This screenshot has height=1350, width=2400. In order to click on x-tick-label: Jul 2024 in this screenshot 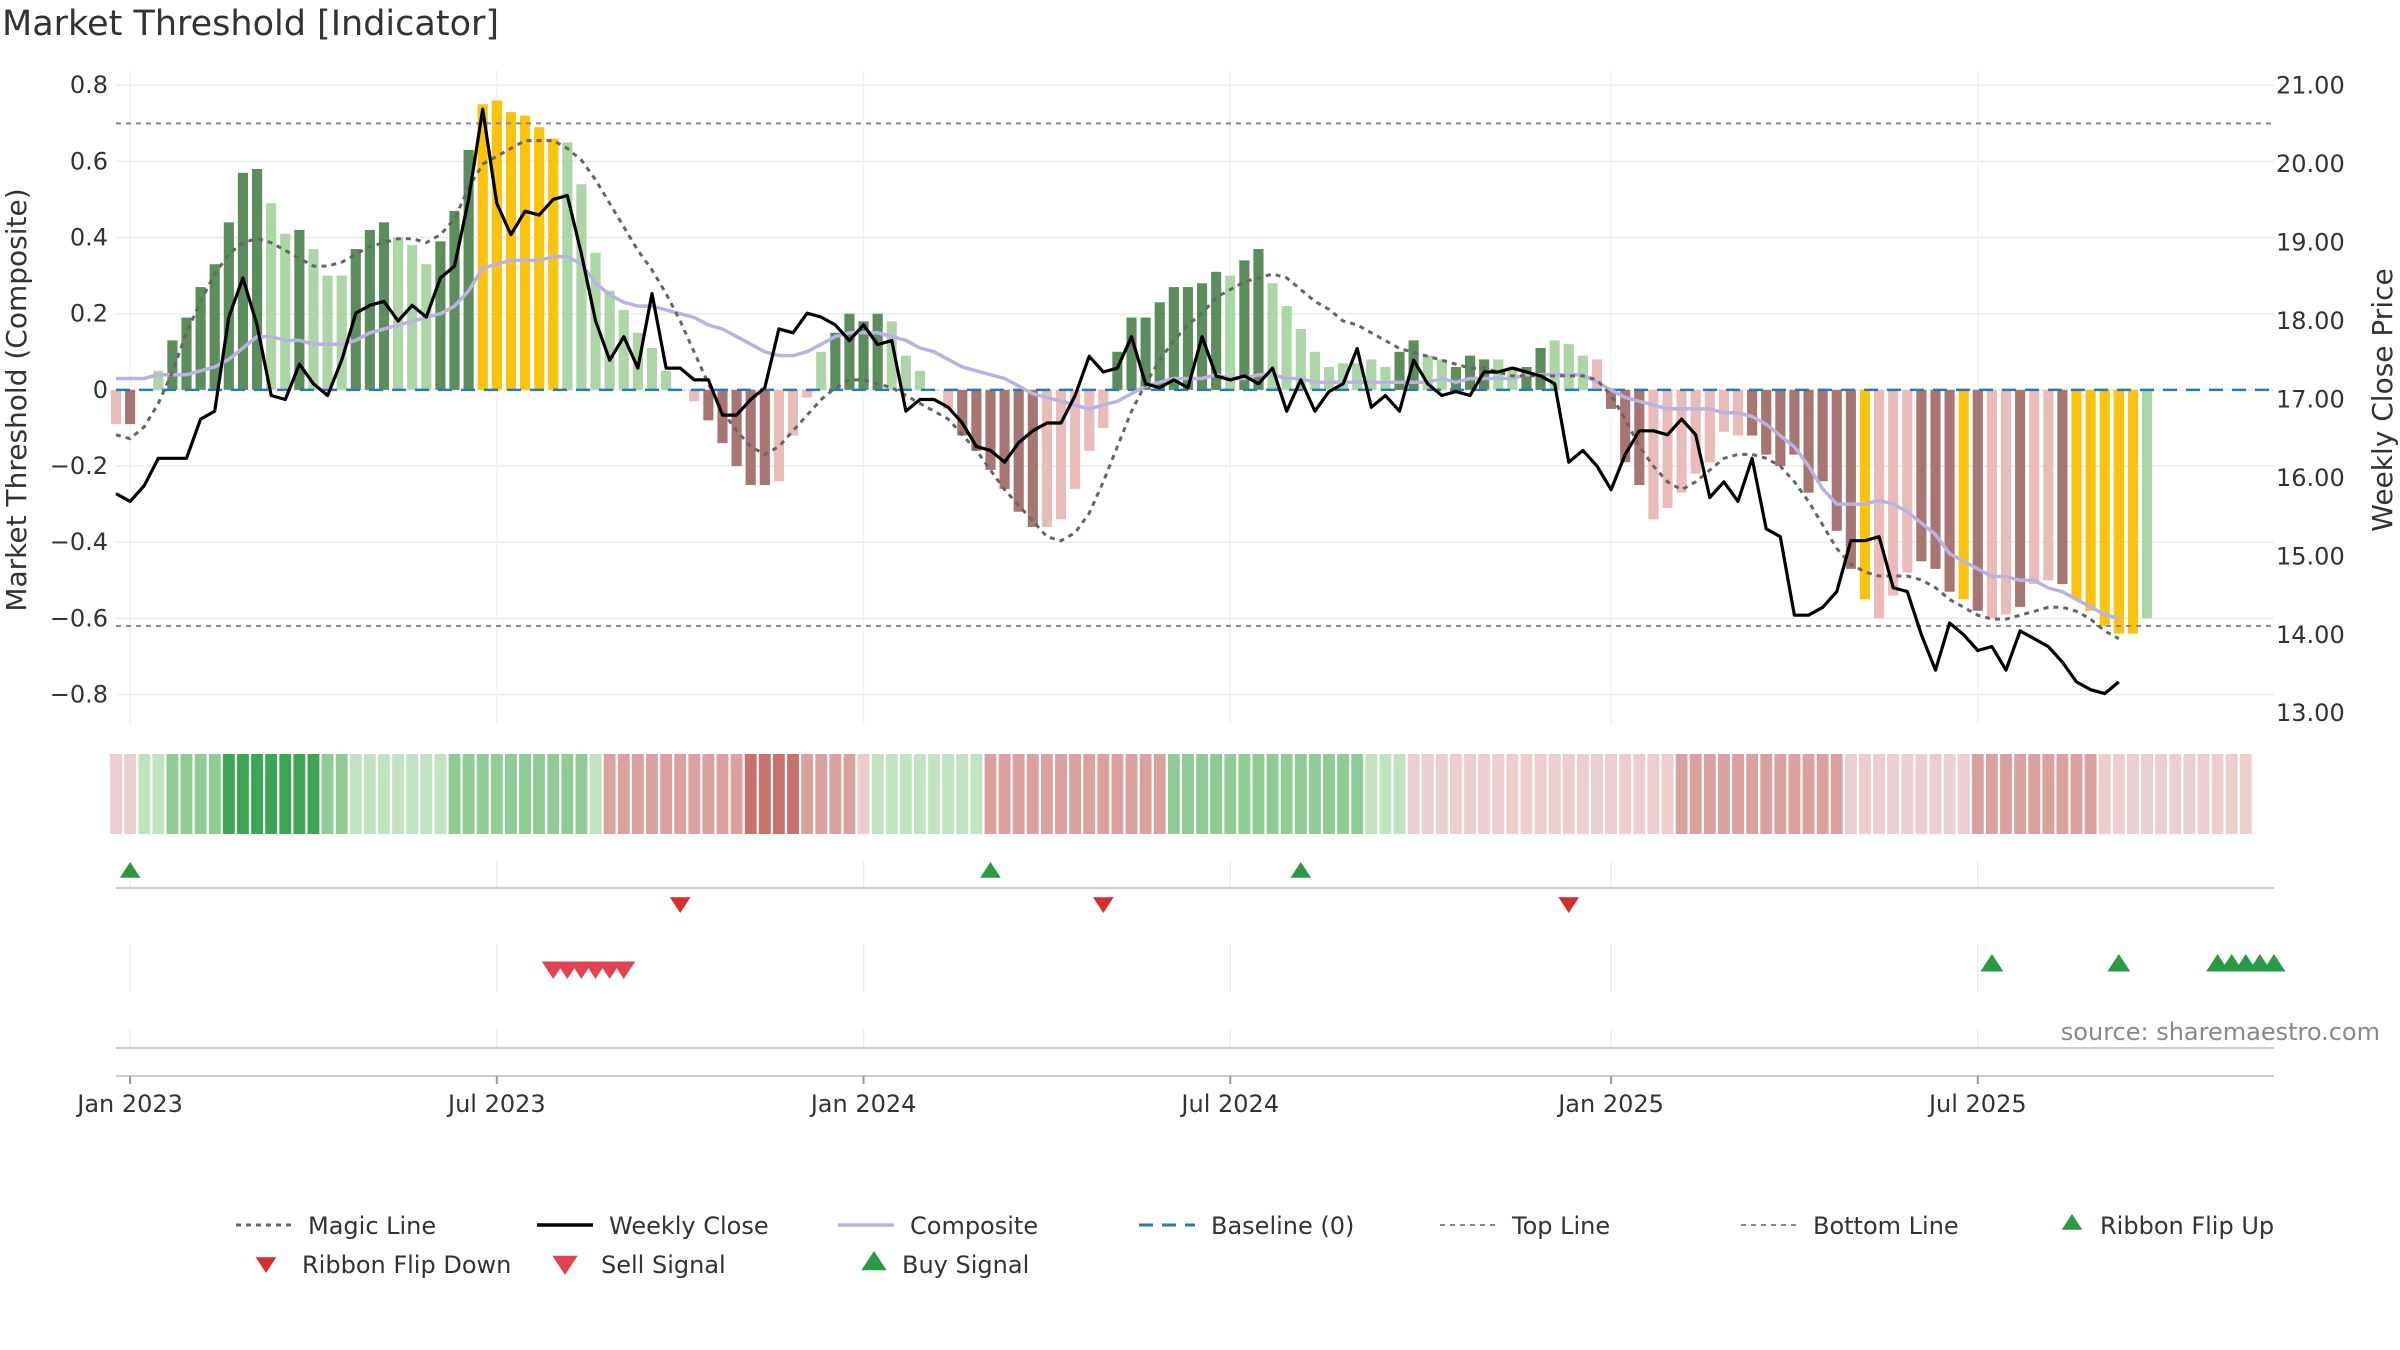, I will do `click(1229, 1104)`.